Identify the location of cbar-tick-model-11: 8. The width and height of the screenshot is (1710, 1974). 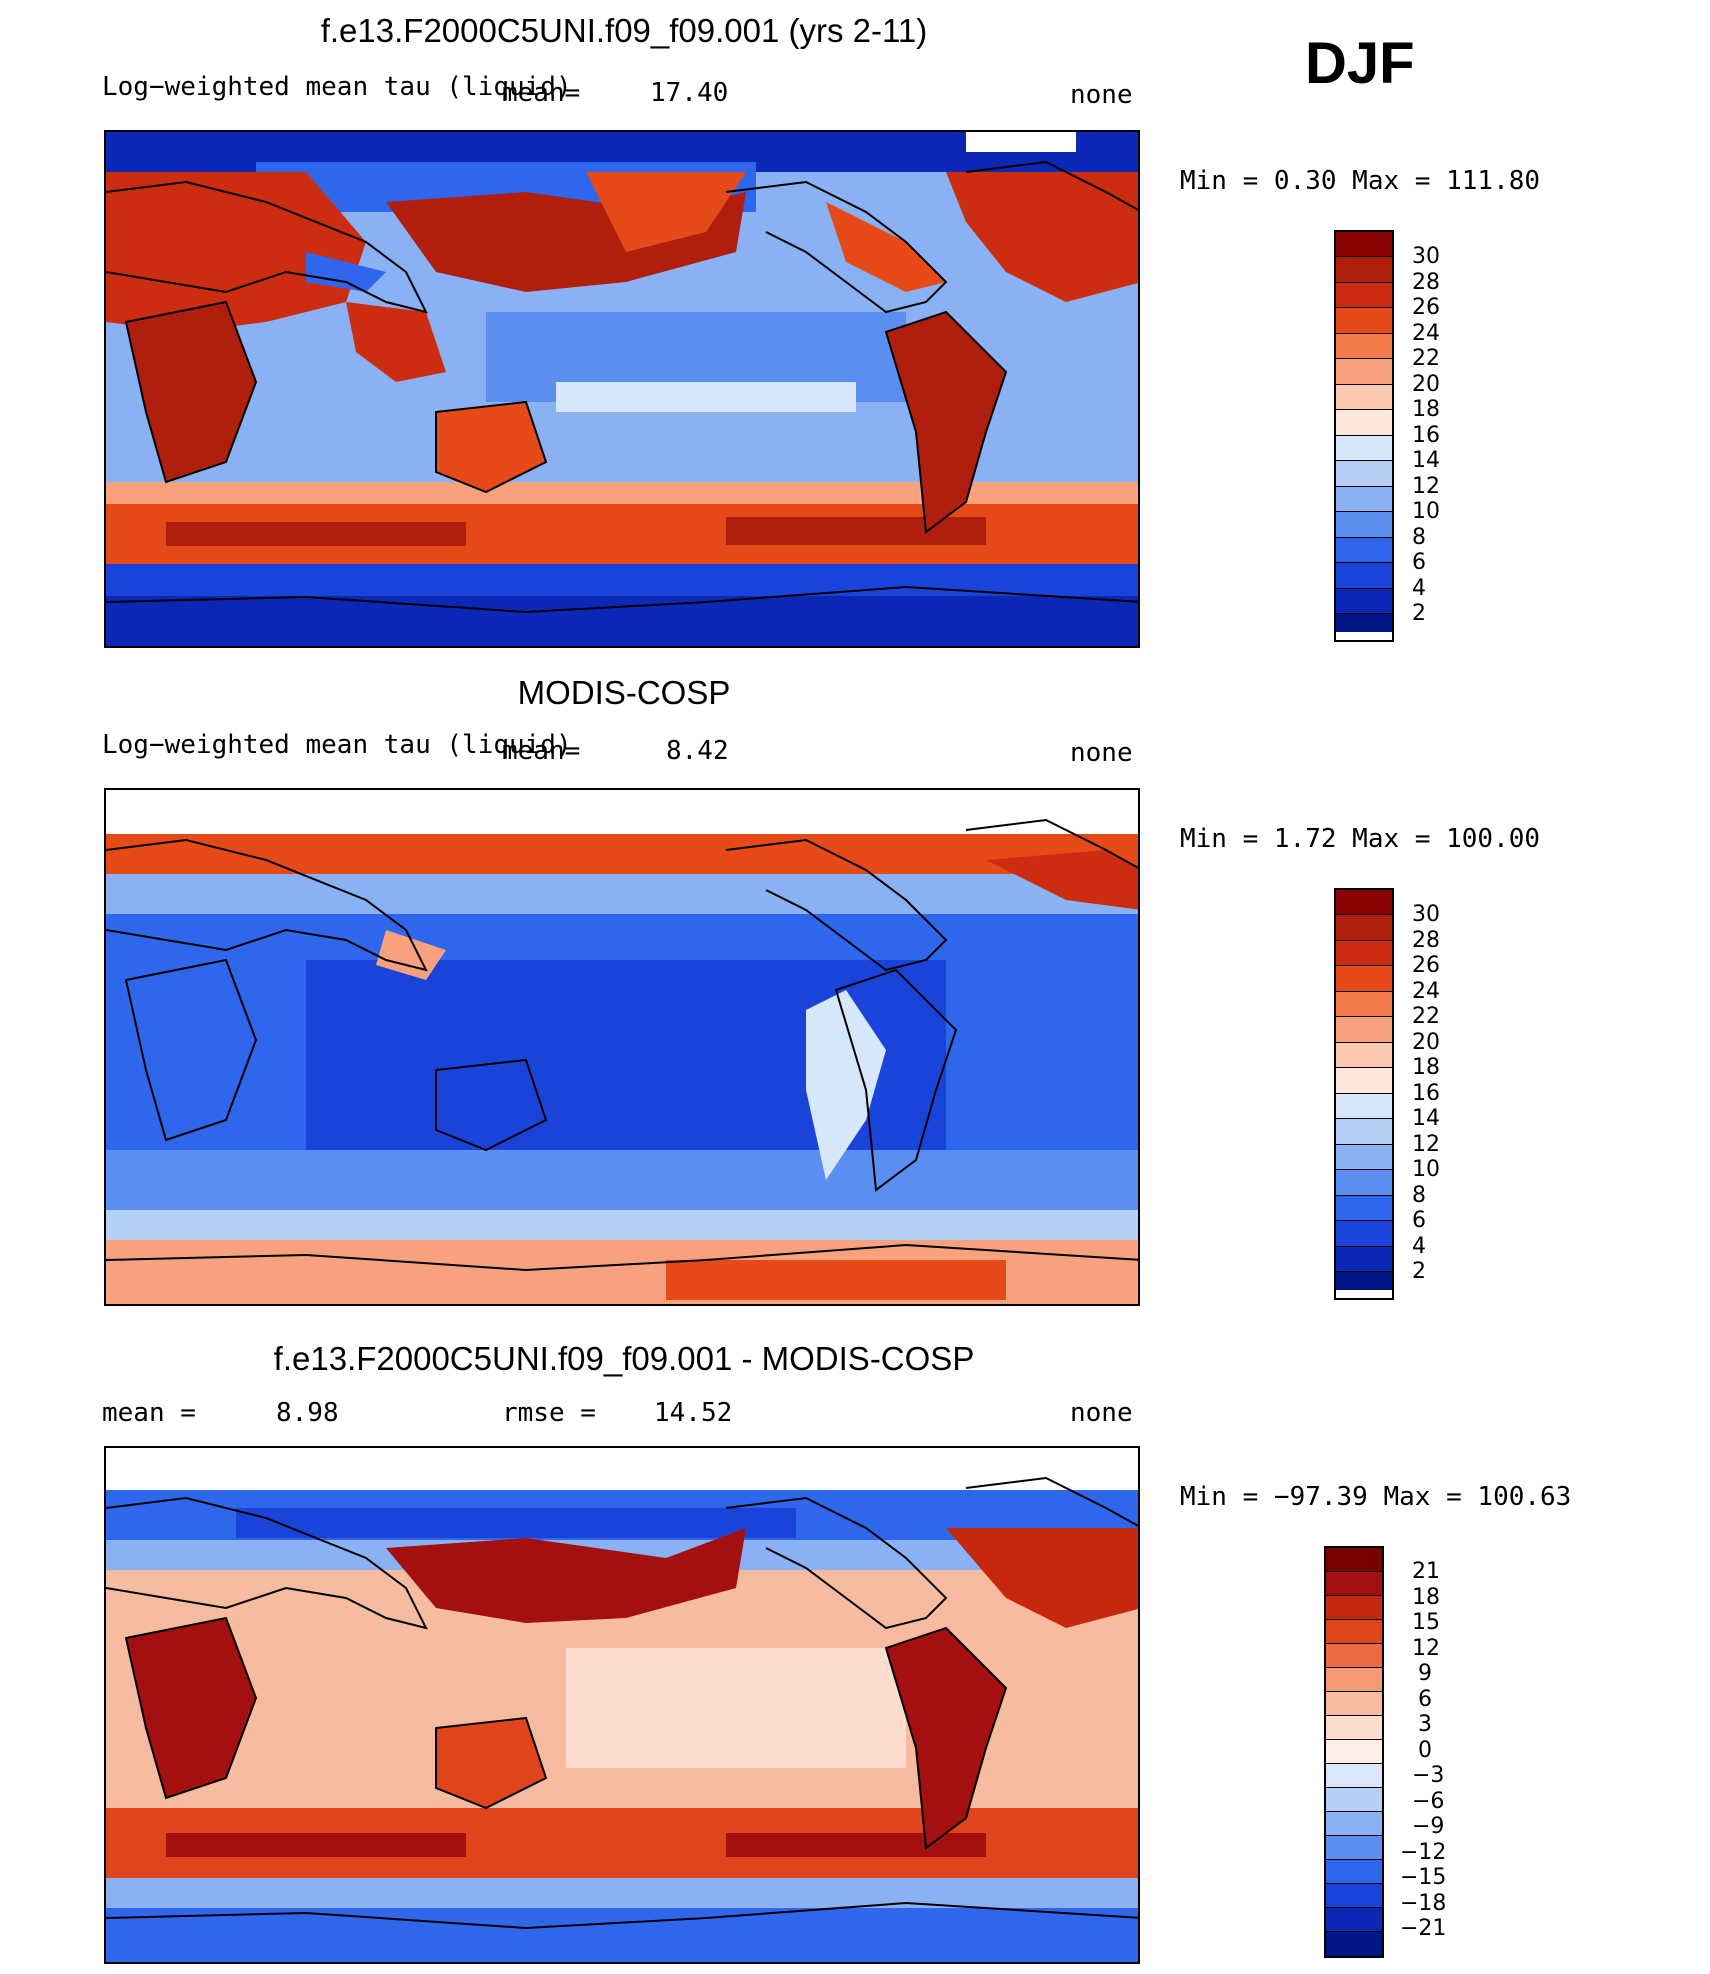
(1419, 537).